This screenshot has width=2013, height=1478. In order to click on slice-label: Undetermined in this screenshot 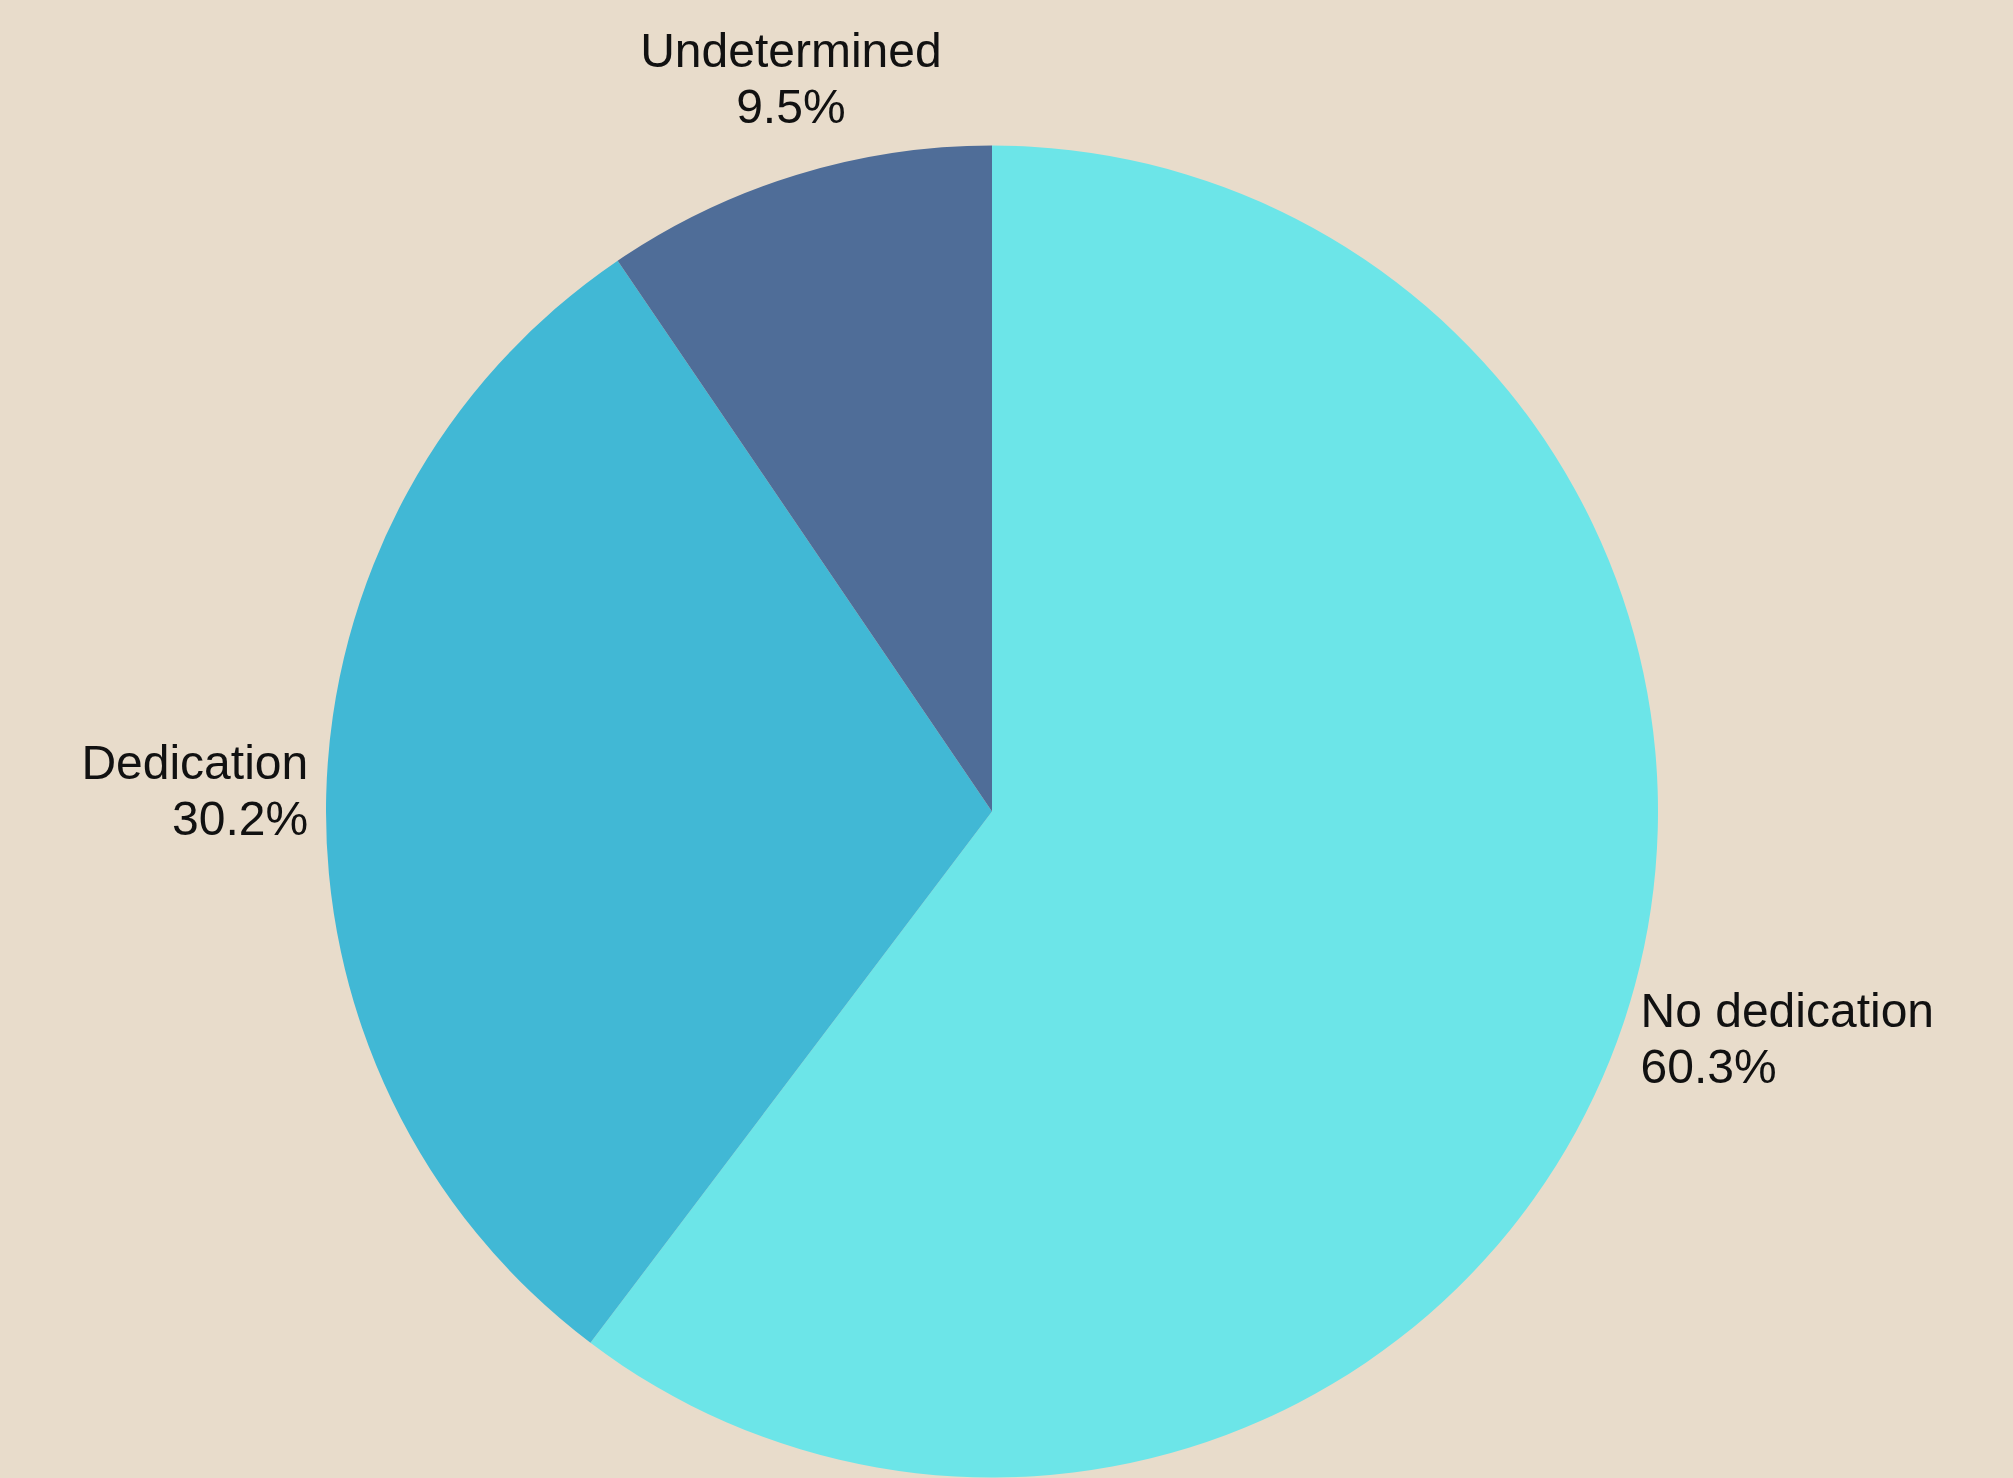, I will do `click(791, 50)`.